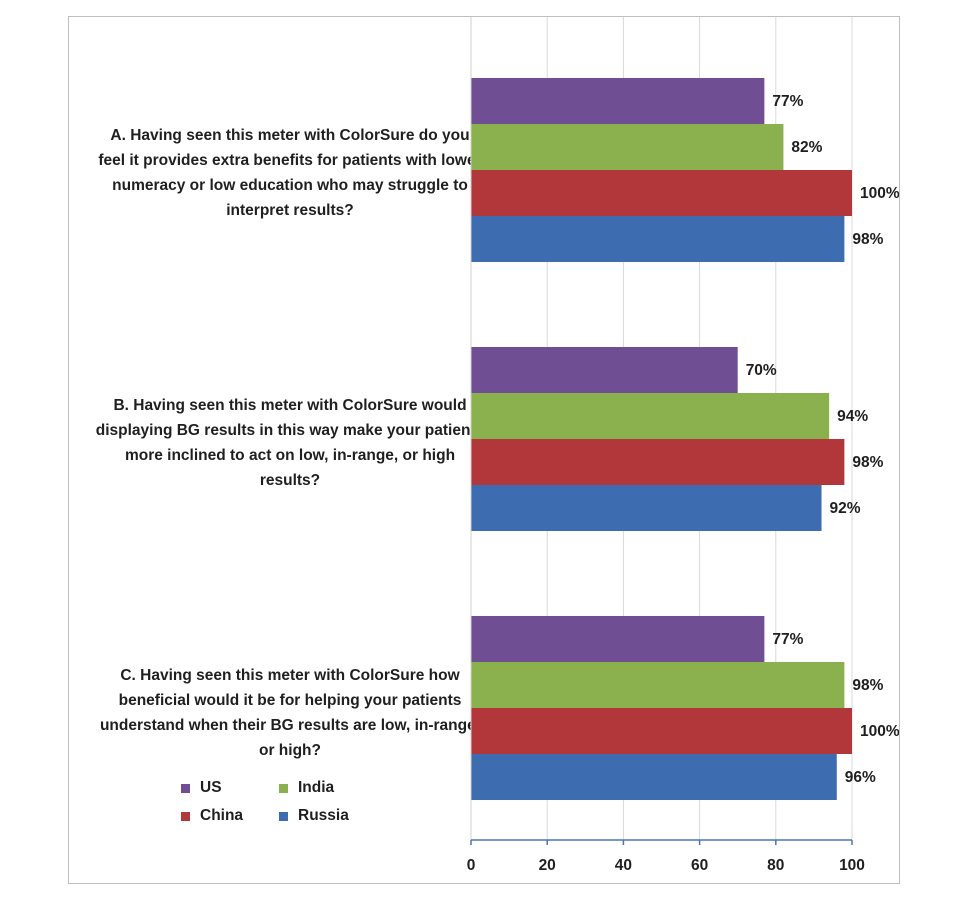  Describe the element at coordinates (860, 777) in the screenshot. I see `data-label-russia-c: 96%` at that location.